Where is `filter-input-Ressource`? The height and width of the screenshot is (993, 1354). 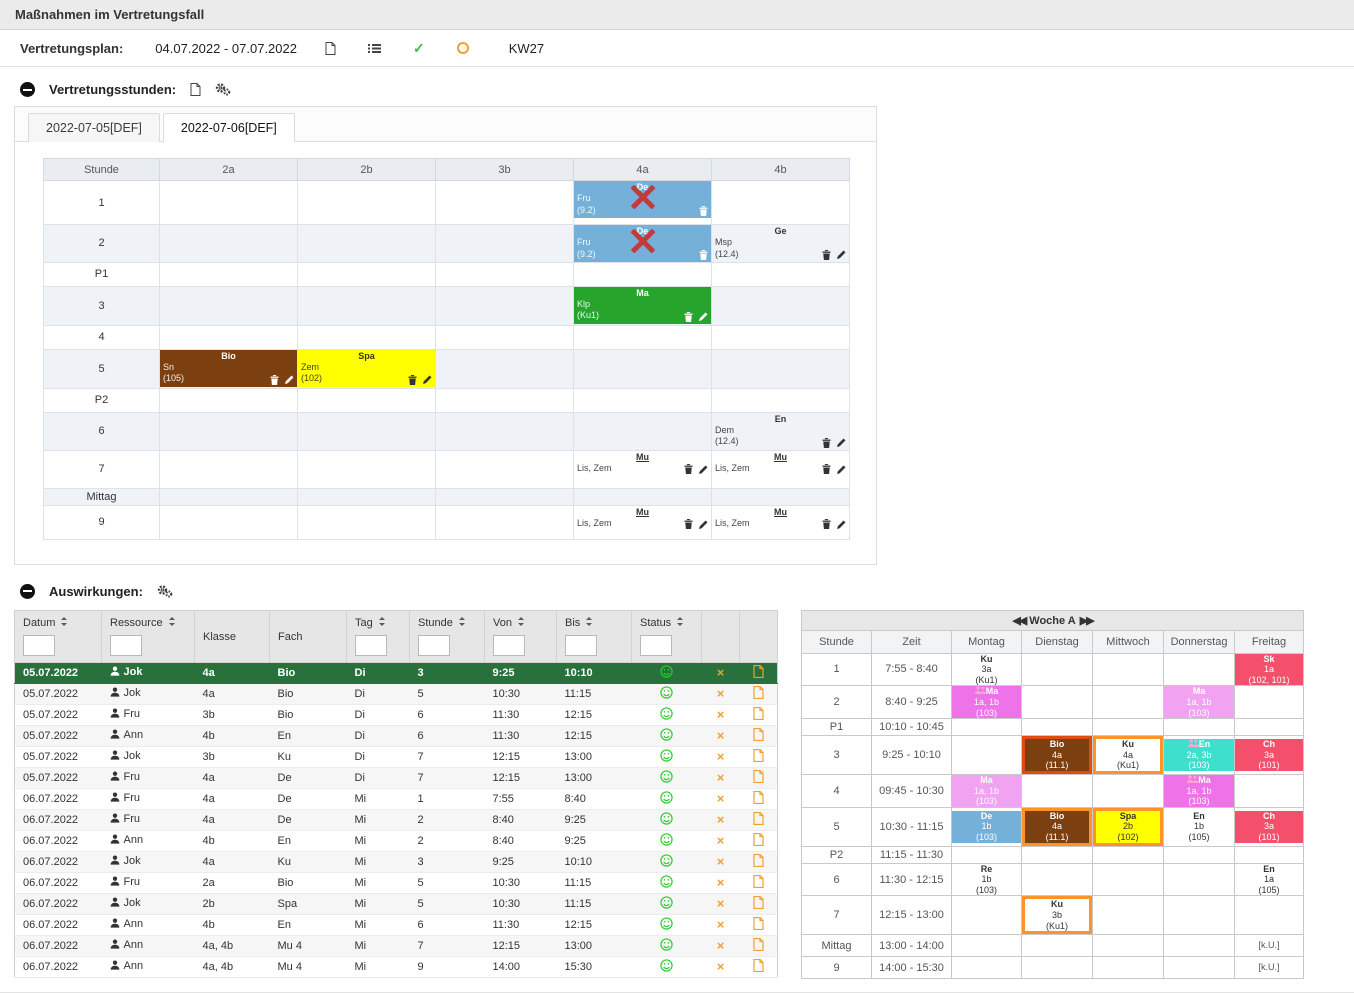
filter-input-Ressource is located at coordinates (126, 645).